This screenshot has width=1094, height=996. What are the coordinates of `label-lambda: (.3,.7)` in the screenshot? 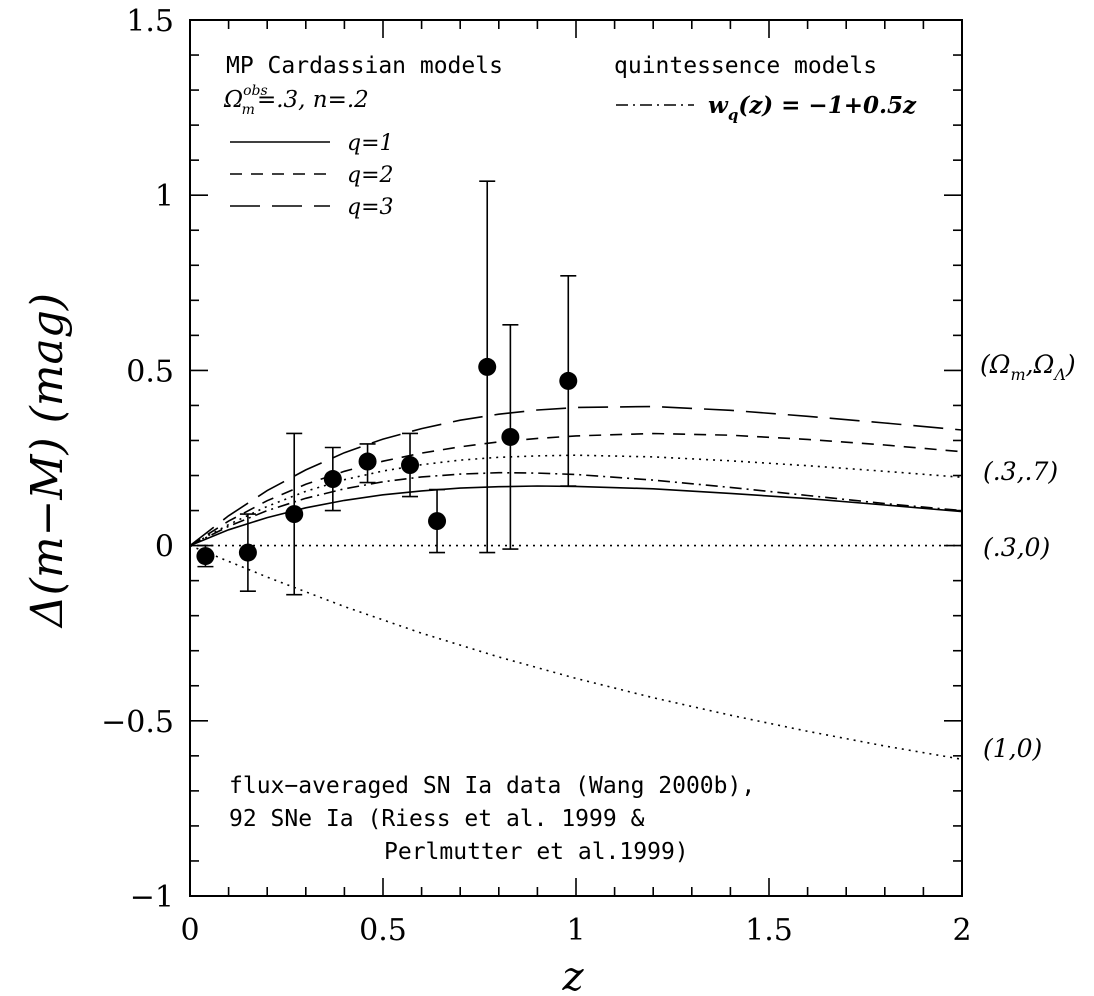 It's located at (1020, 471).